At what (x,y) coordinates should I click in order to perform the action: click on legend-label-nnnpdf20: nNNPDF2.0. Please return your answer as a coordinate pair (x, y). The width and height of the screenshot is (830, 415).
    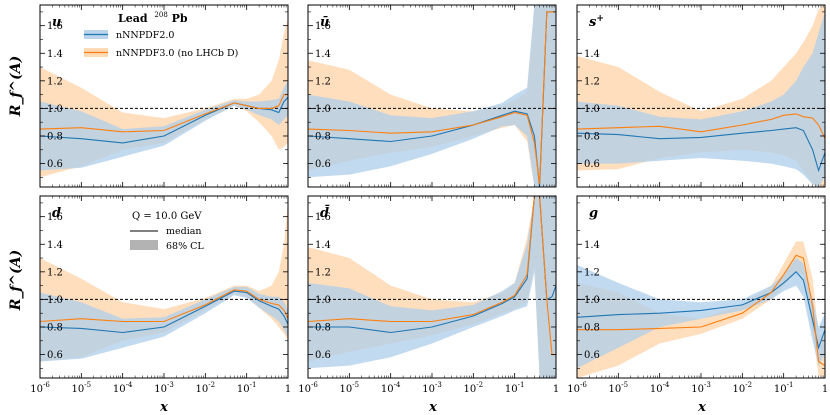
    Looking at the image, I should click on (145, 35).